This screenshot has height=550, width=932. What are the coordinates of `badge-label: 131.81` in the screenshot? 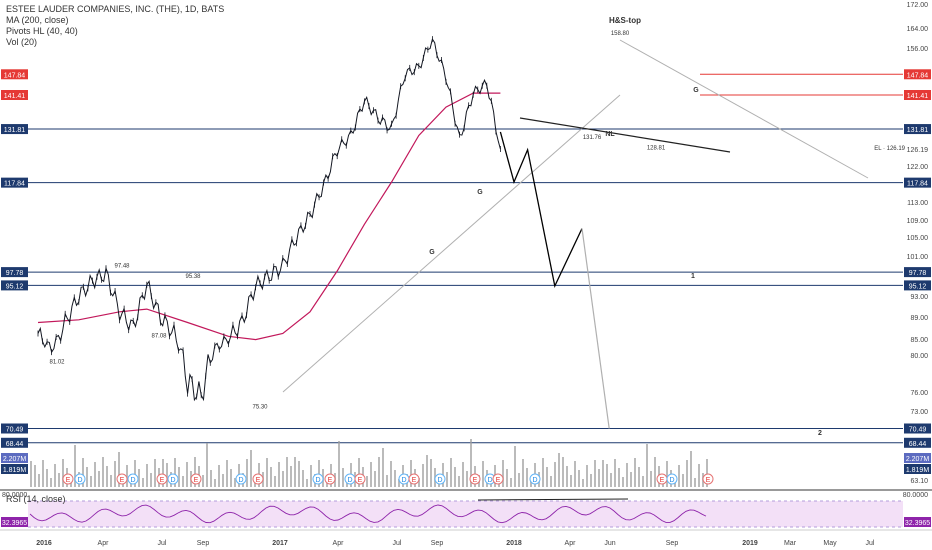 It's located at (918, 130).